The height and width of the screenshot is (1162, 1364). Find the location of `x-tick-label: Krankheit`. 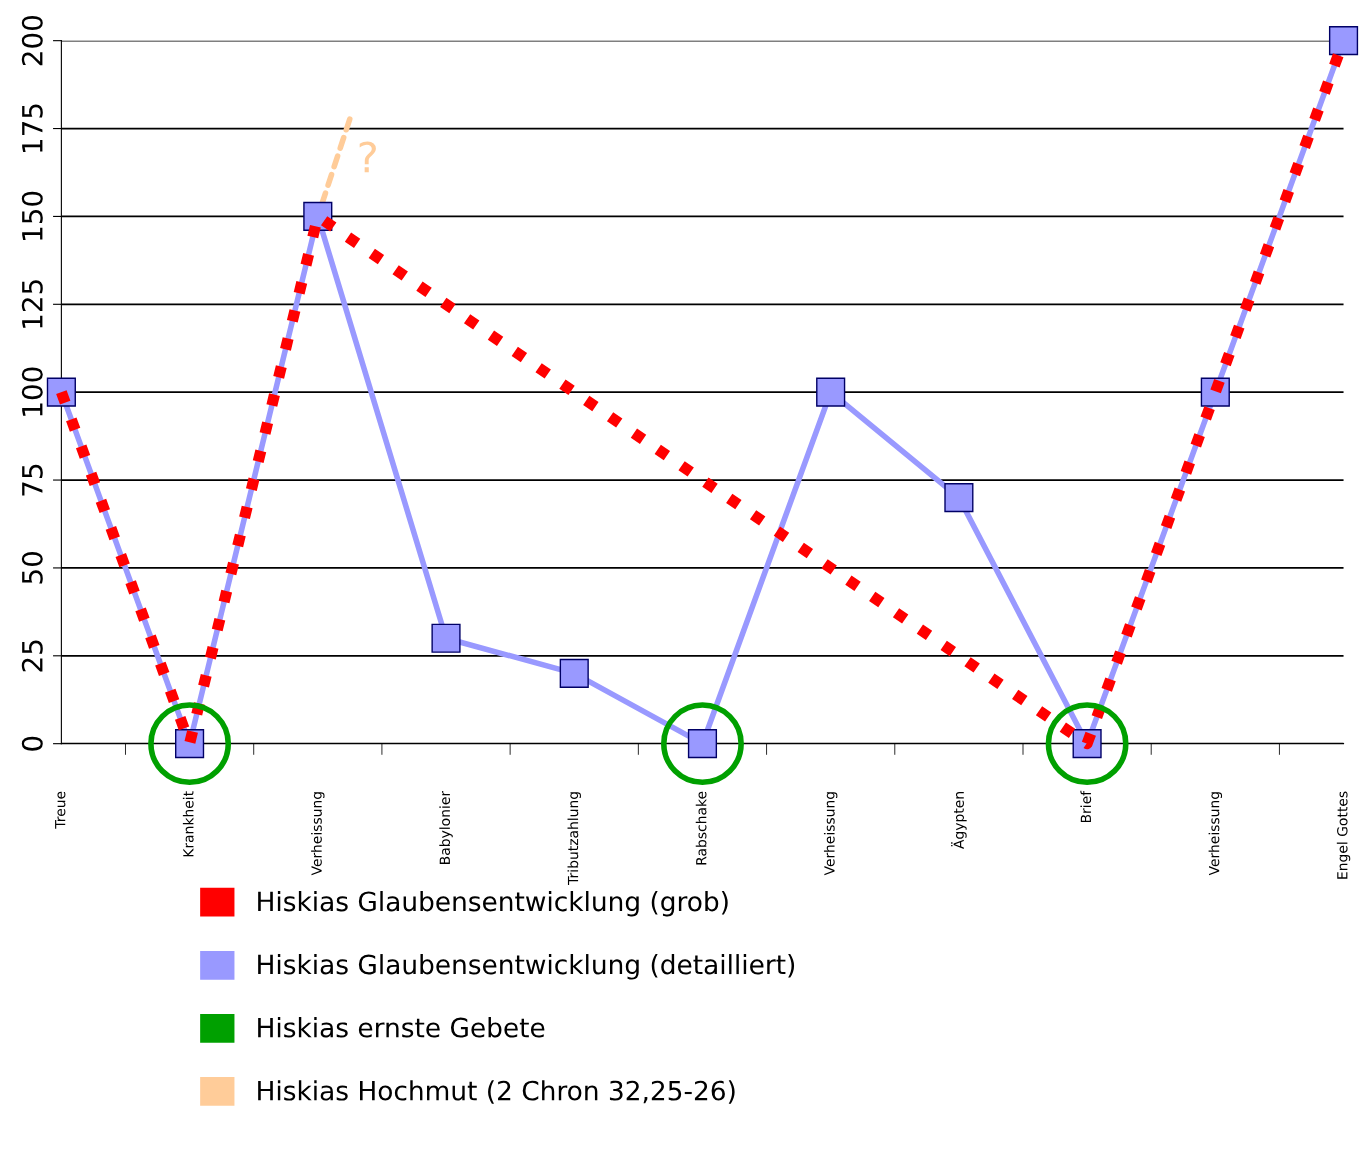

x-tick-label: Krankheit is located at coordinates (188, 824).